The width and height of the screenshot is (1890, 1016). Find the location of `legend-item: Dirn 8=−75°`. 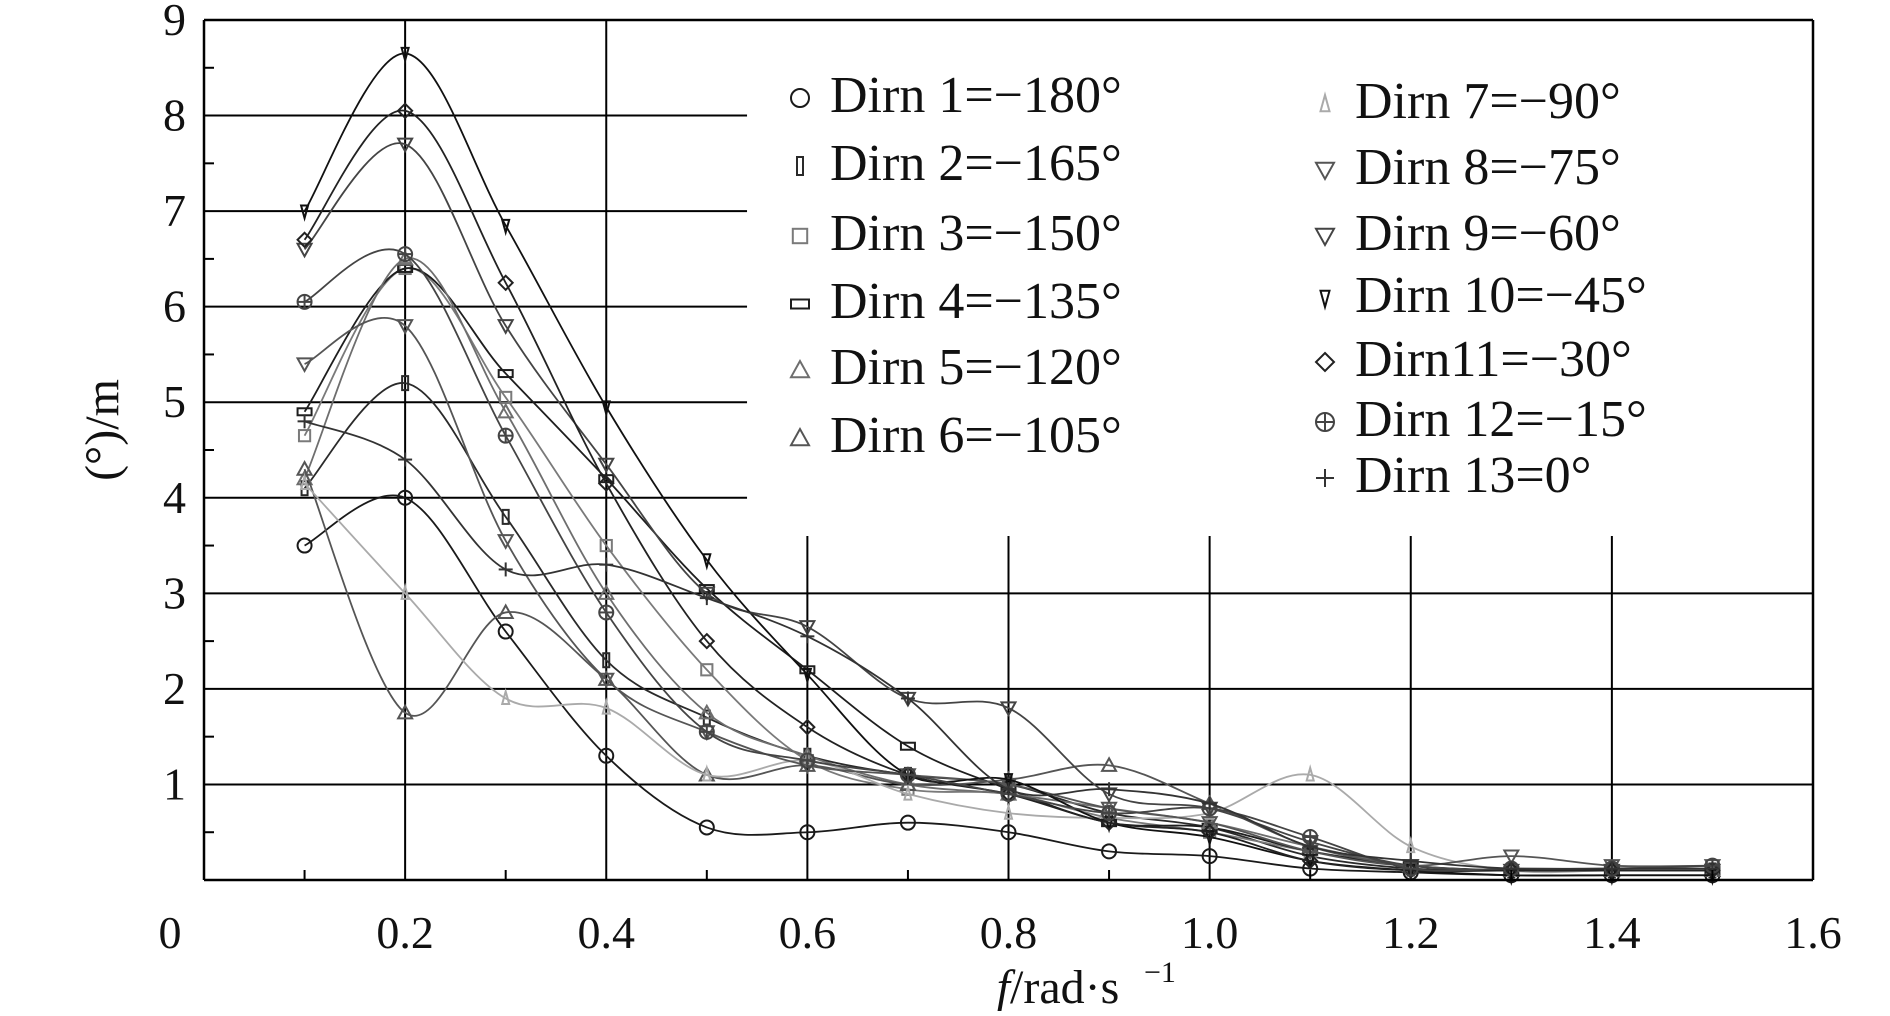

legend-item: Dirn 8=−75° is located at coordinates (1467, 167).